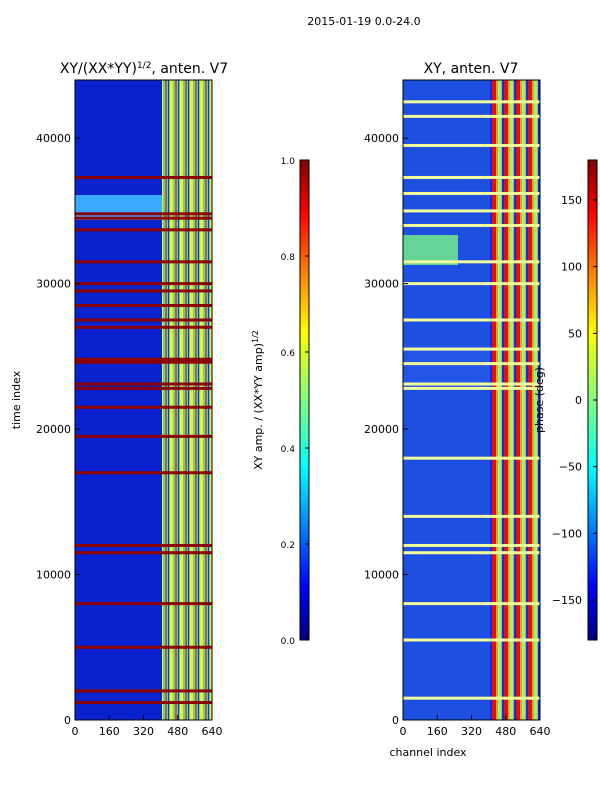 This screenshot has height=800, width=600. What do you see at coordinates (143, 731) in the screenshot?
I see `left-x-tick-label: 320` at bounding box center [143, 731].